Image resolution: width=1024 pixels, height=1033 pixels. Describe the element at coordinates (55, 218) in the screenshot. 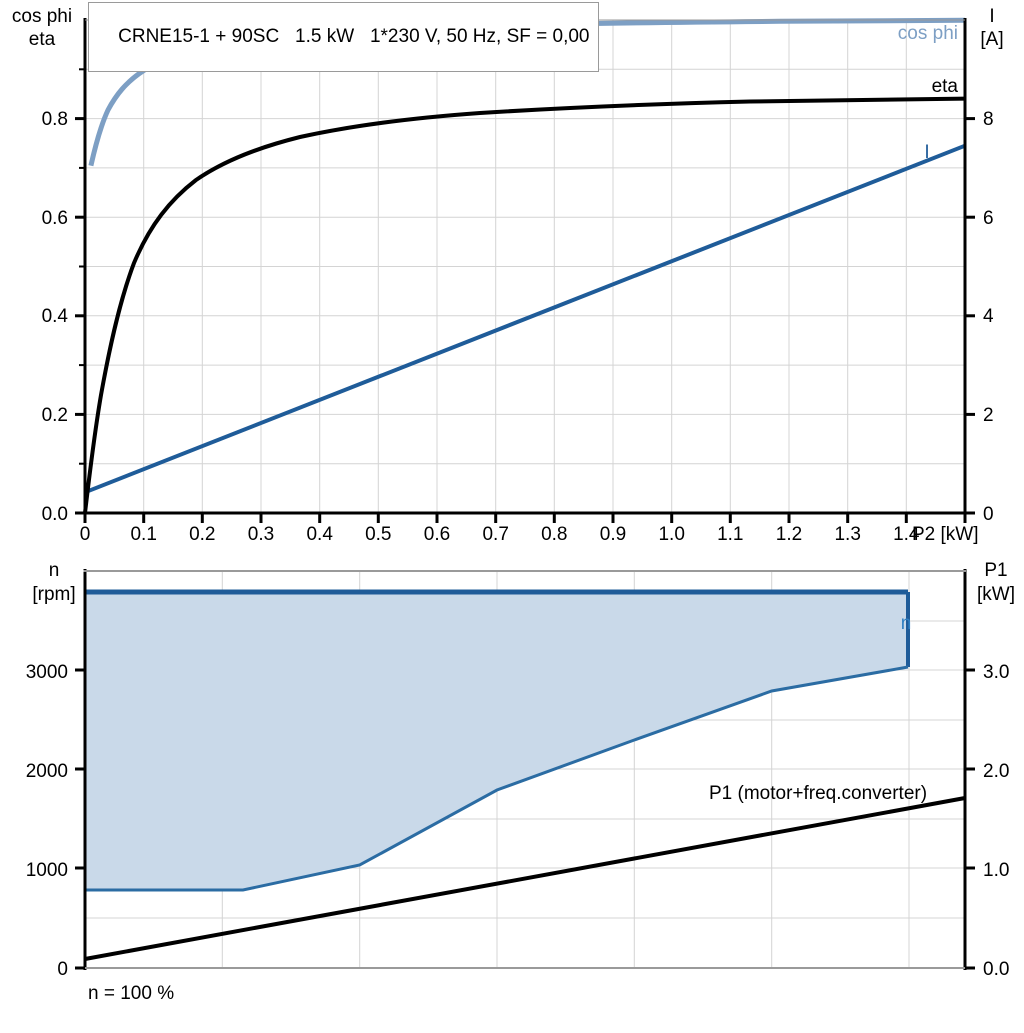

I see `top-left-tick-3: 0.6` at that location.